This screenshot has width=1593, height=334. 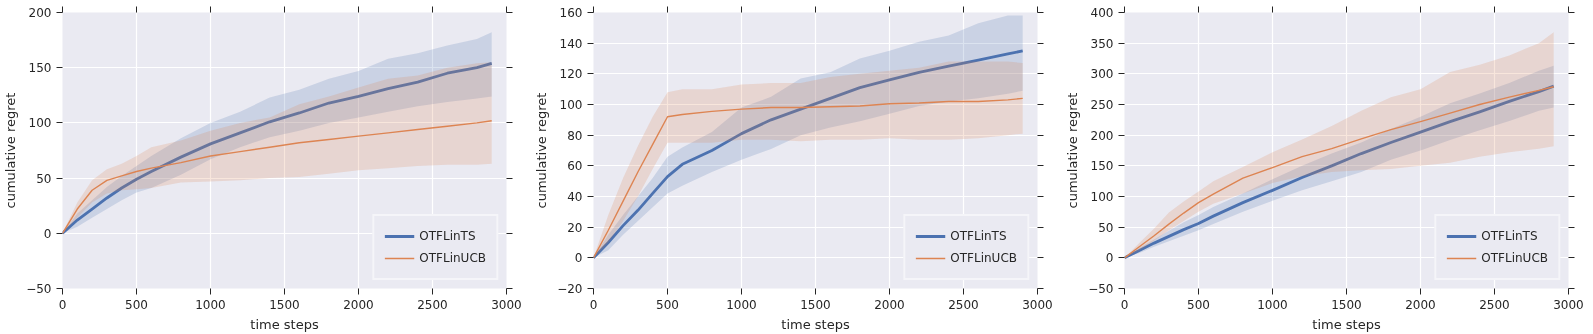 What do you see at coordinates (1102, 74) in the screenshot?
I see `y-tick-label: 300` at bounding box center [1102, 74].